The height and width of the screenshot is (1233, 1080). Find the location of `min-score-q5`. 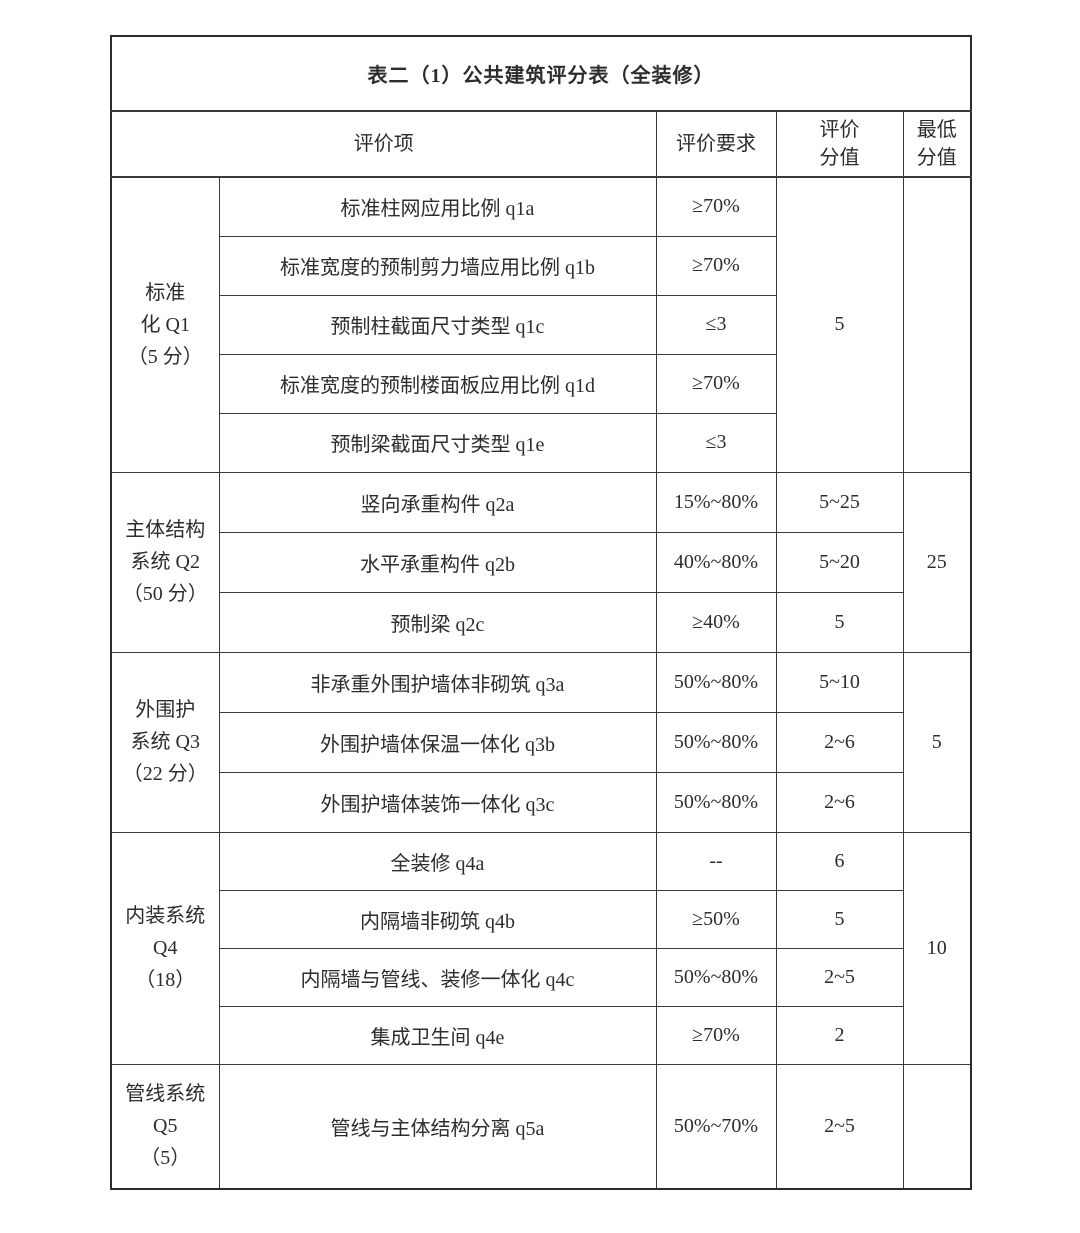

min-score-q5 is located at coordinates (937, 1126).